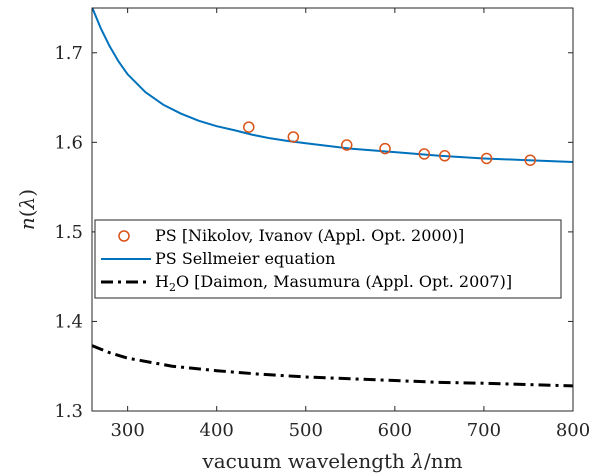  Describe the element at coordinates (127, 430) in the screenshot. I see `x-tick-label: 300` at that location.